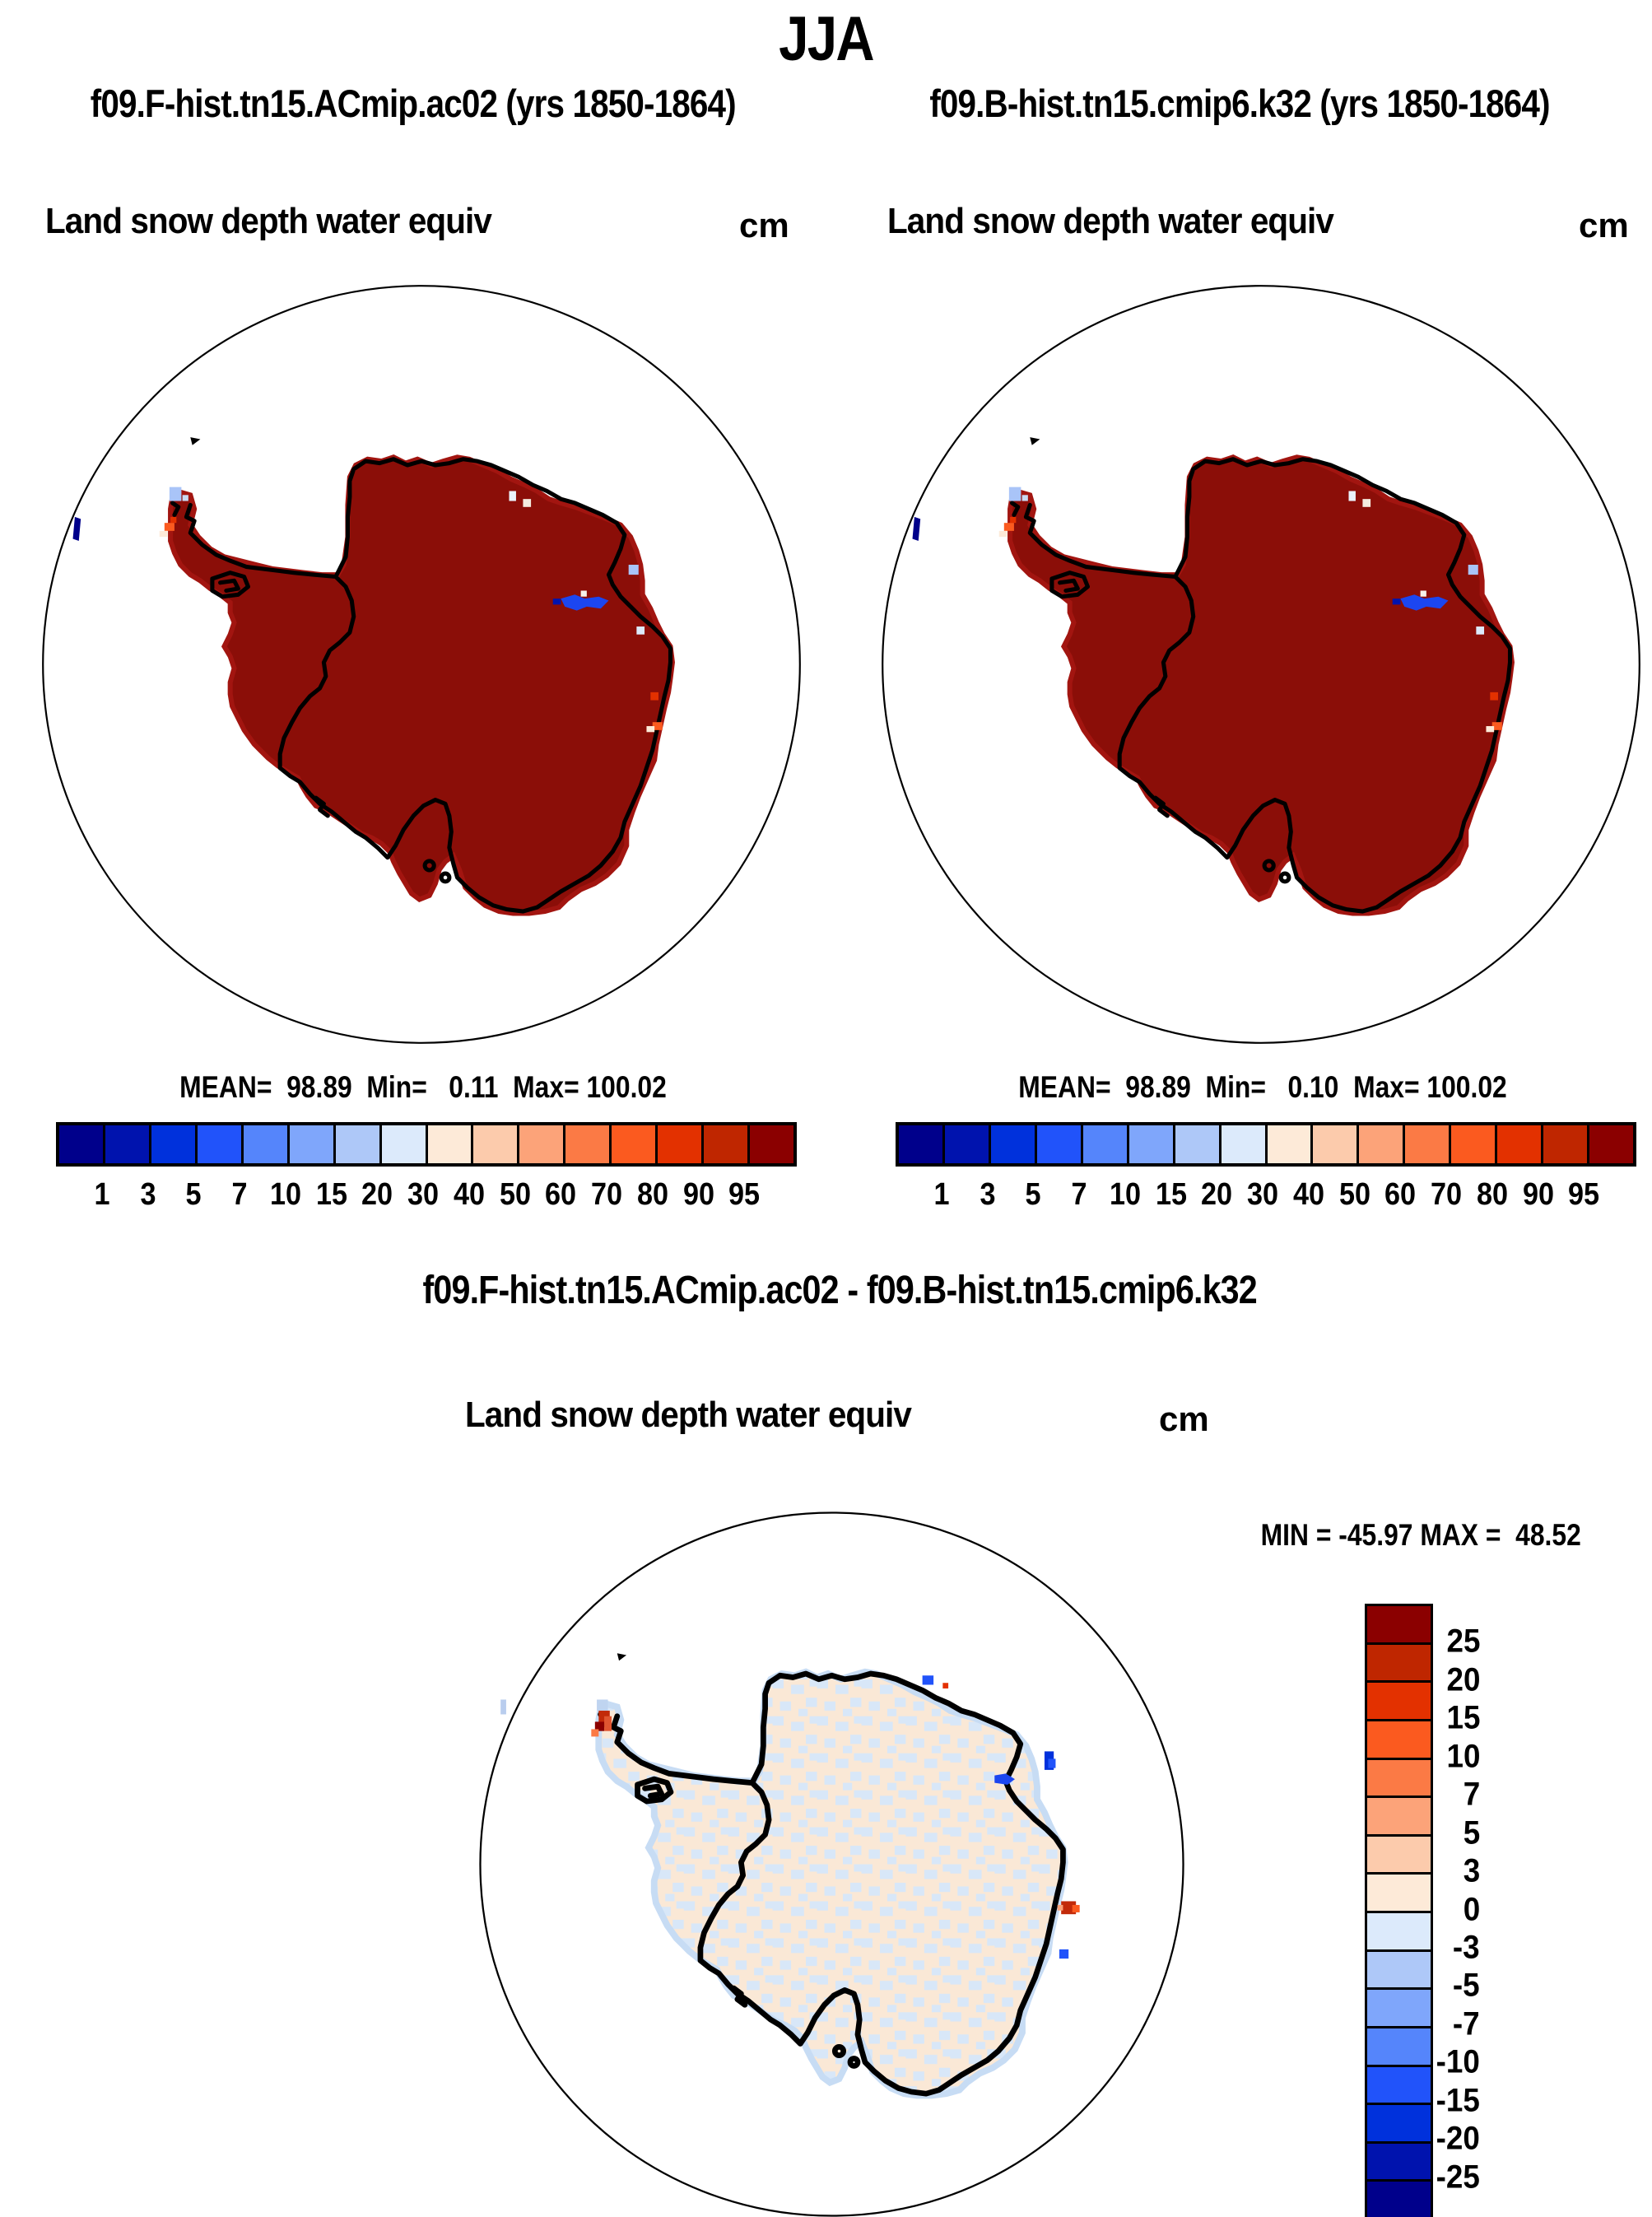 This screenshot has height=2217, width=1652. What do you see at coordinates (1463, 1641) in the screenshot?
I see `colorbar-tick-label: 25` at bounding box center [1463, 1641].